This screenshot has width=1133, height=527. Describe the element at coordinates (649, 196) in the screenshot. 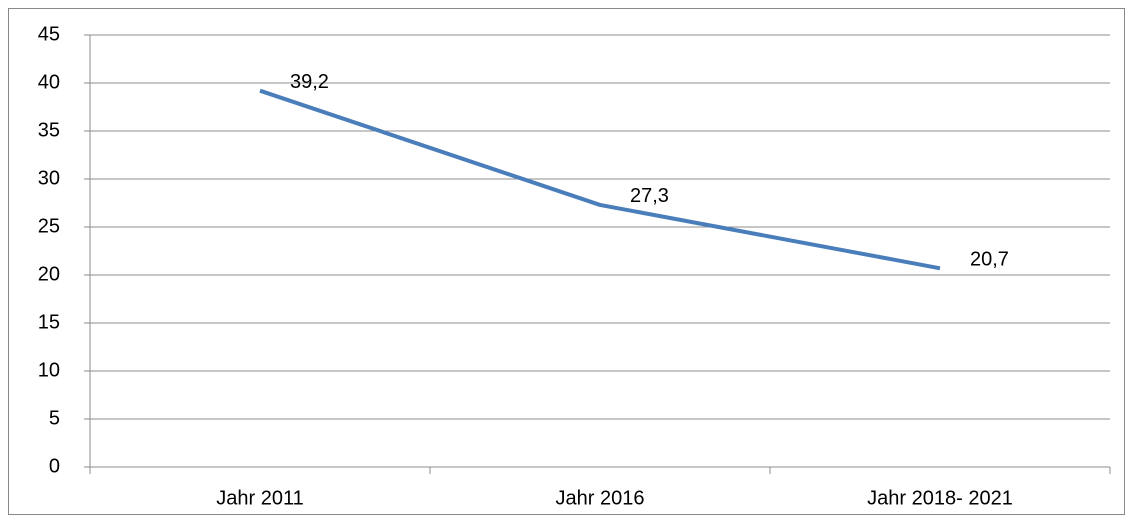

I see `data-label: 27,3` at that location.